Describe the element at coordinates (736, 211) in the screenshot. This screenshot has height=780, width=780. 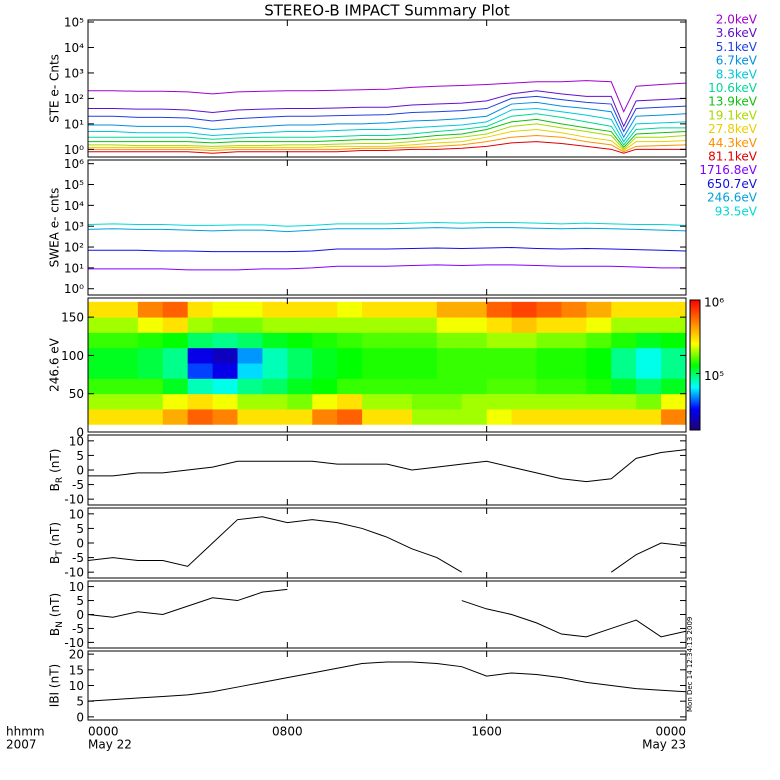
I see `legend-label: 93.5eV` at that location.